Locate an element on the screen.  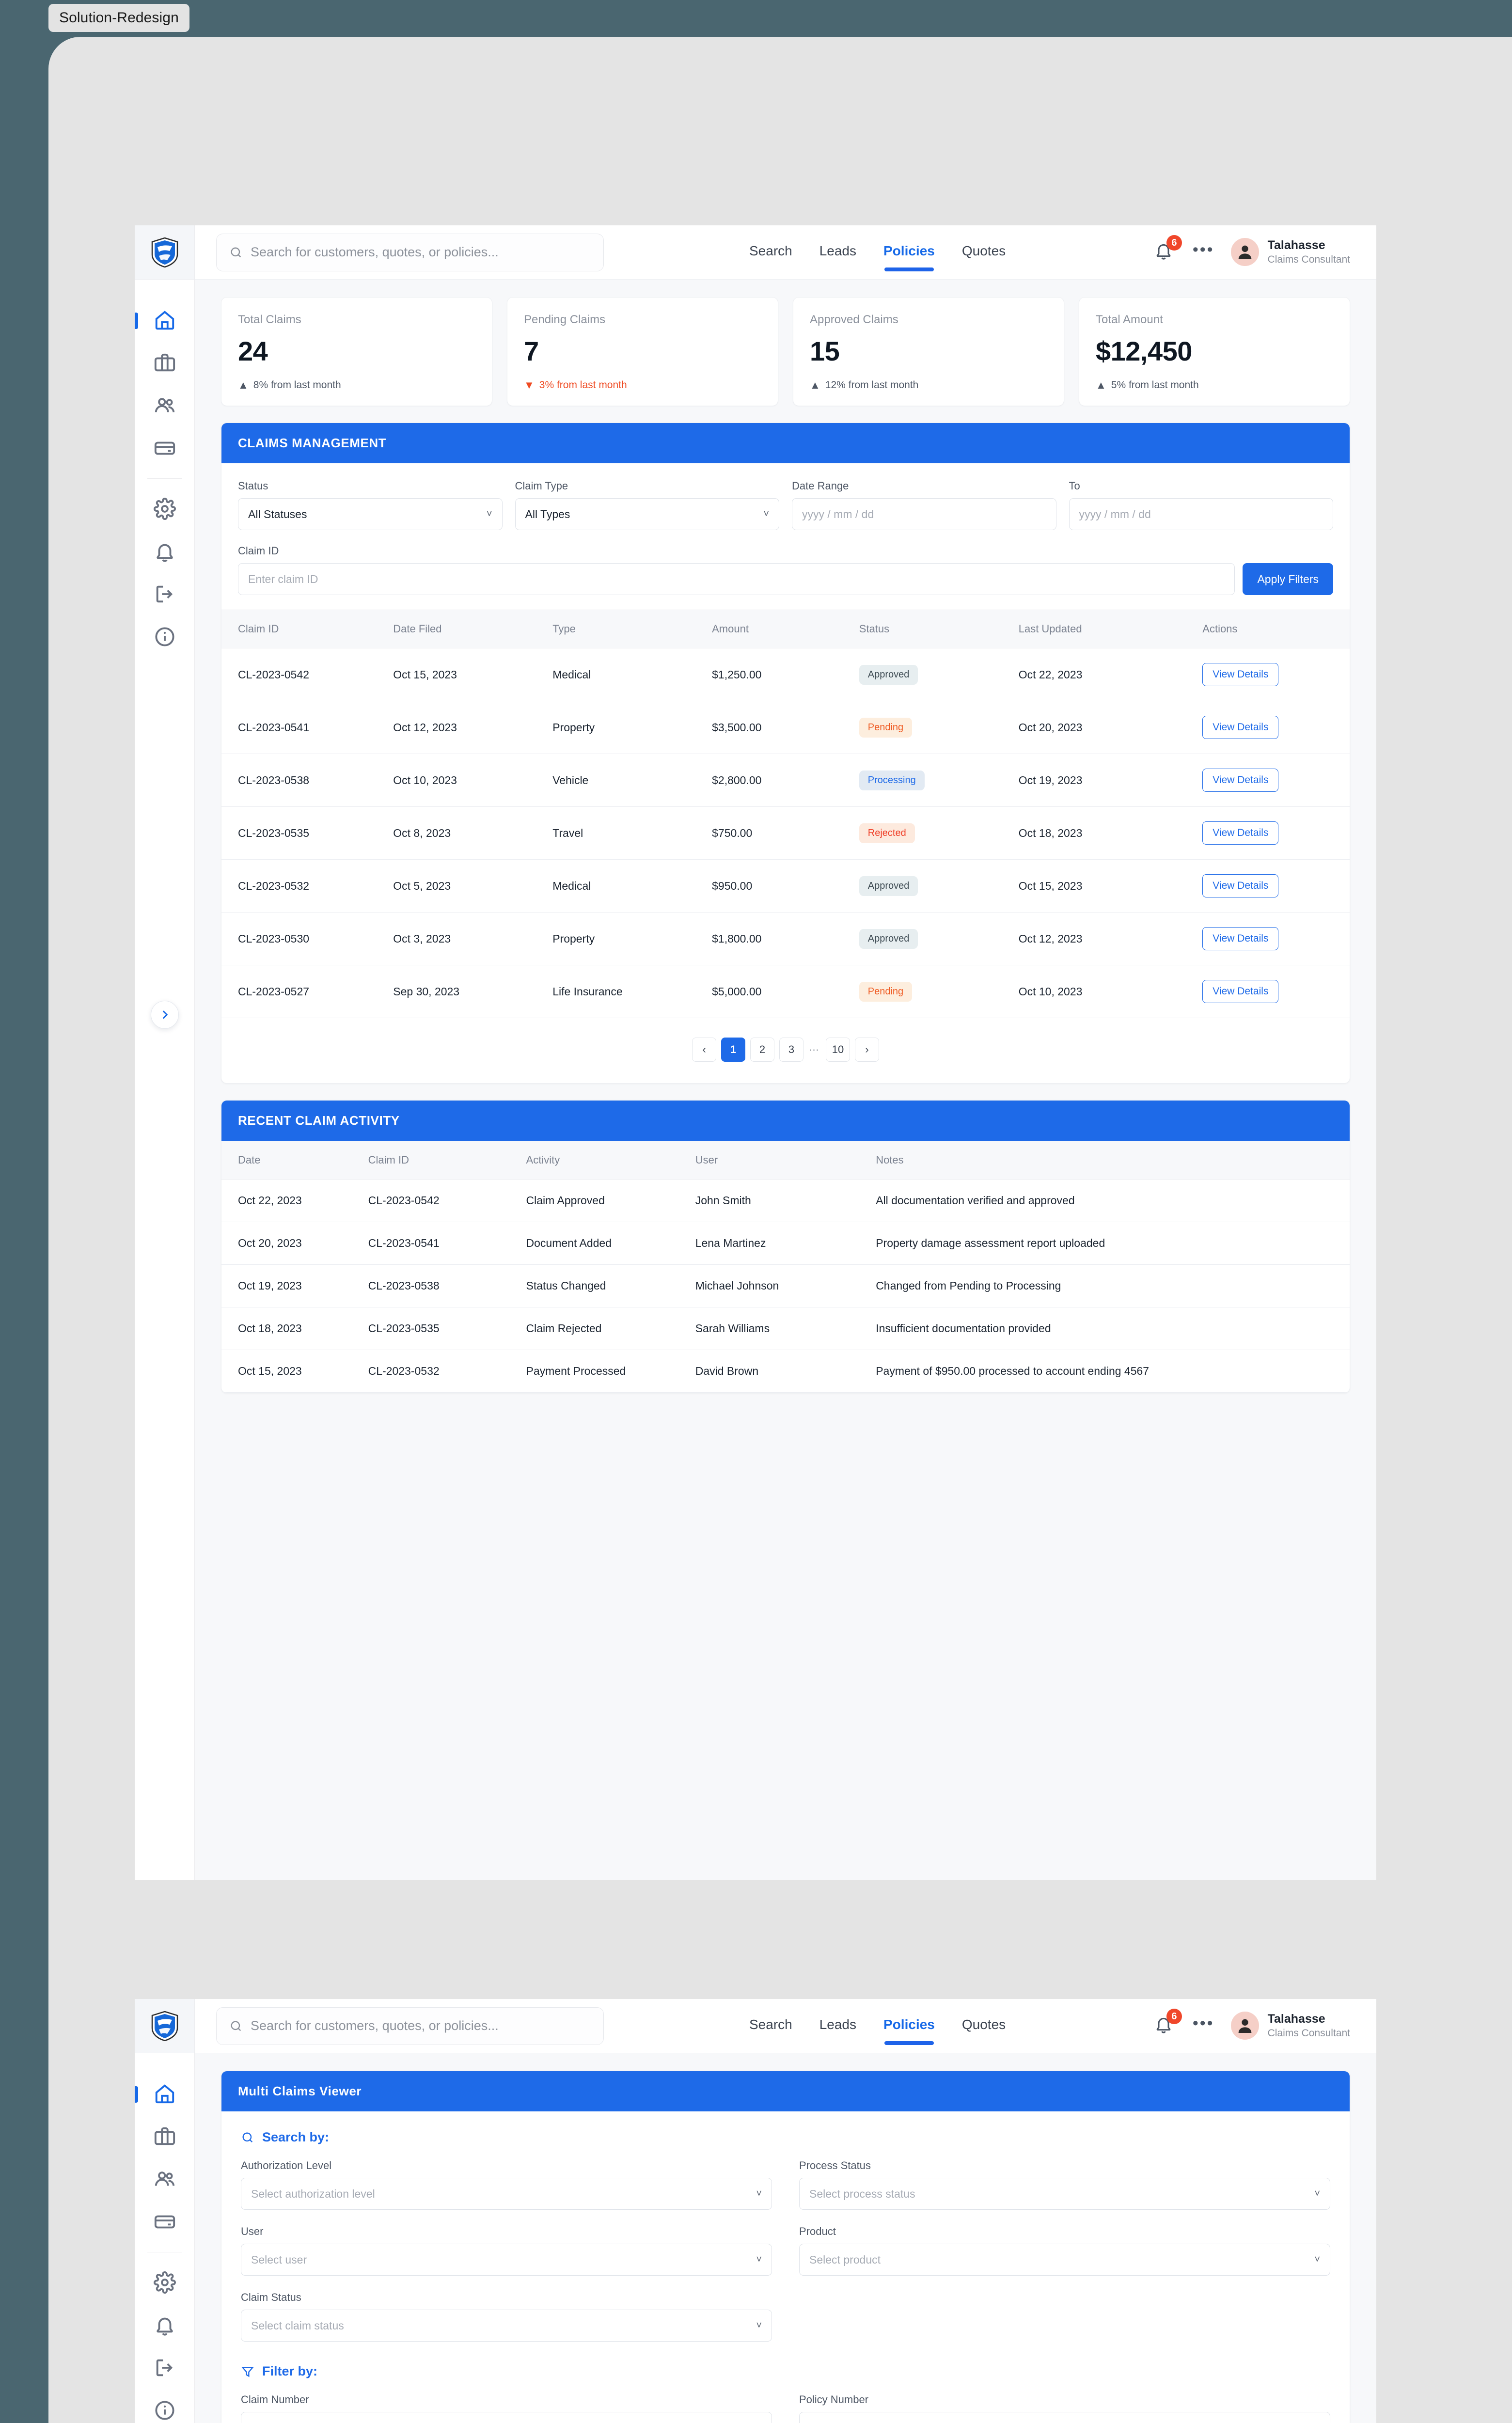
col-amount: Amount is located at coordinates (786, 629).